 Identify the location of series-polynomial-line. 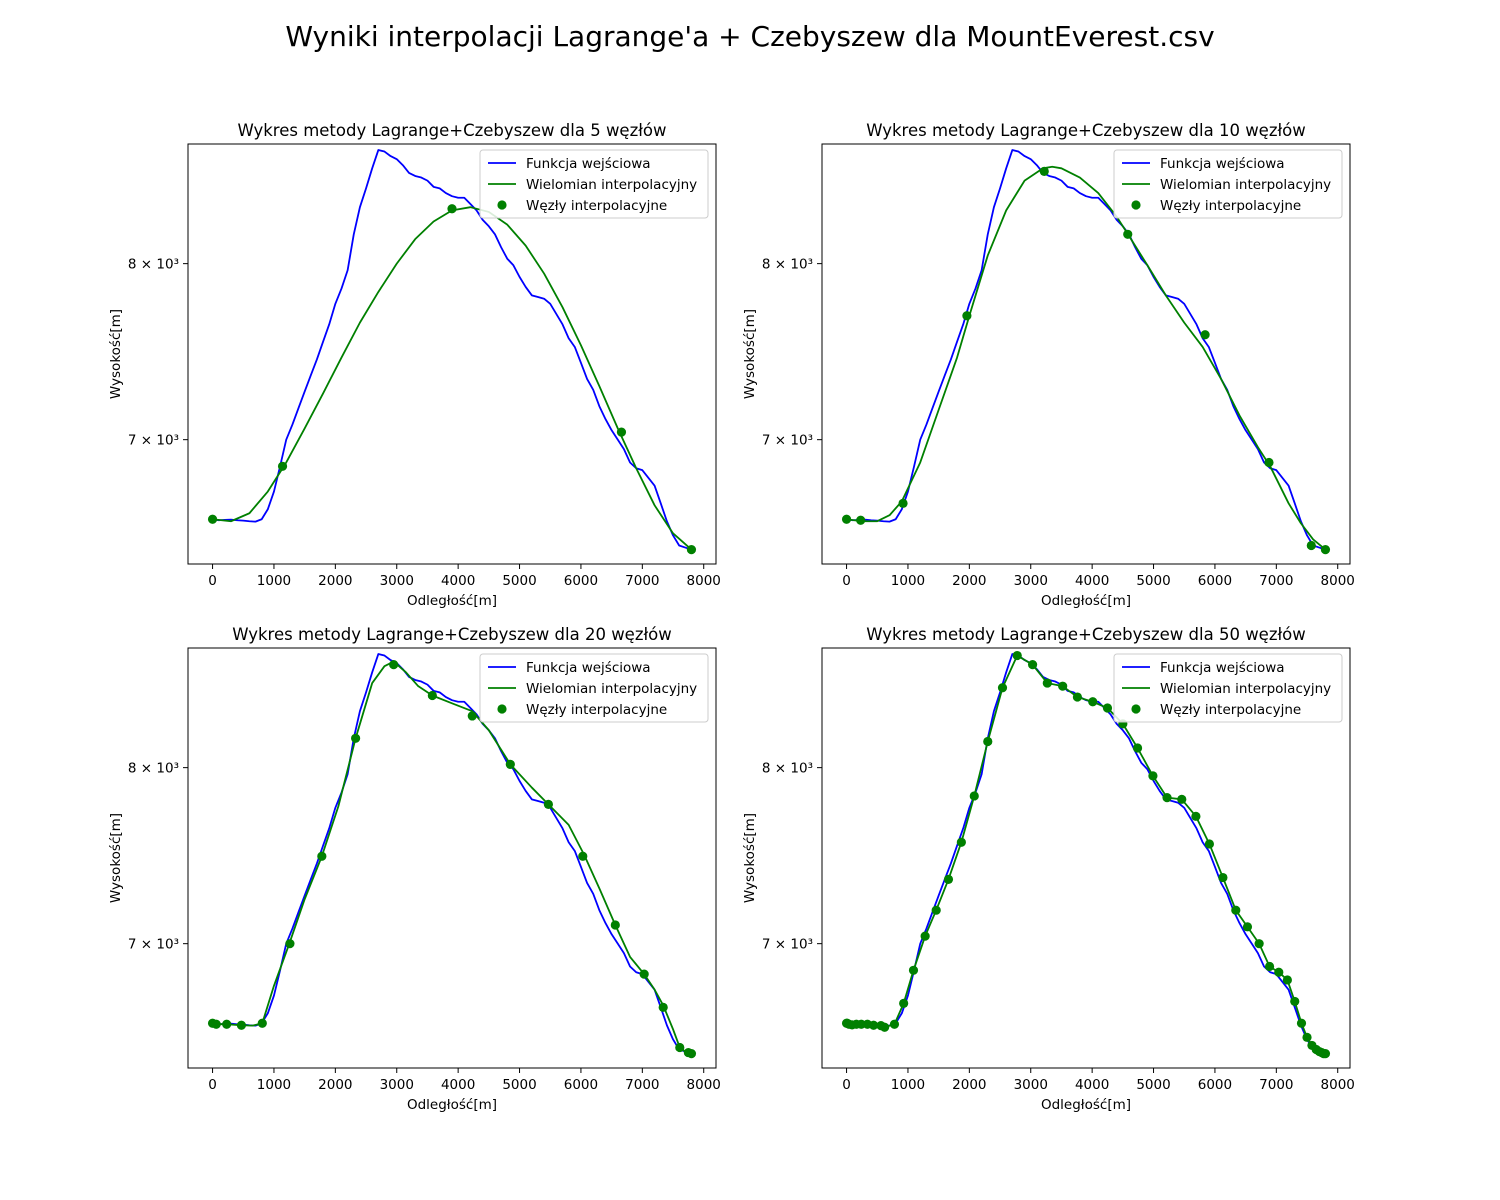
(1086, 358).